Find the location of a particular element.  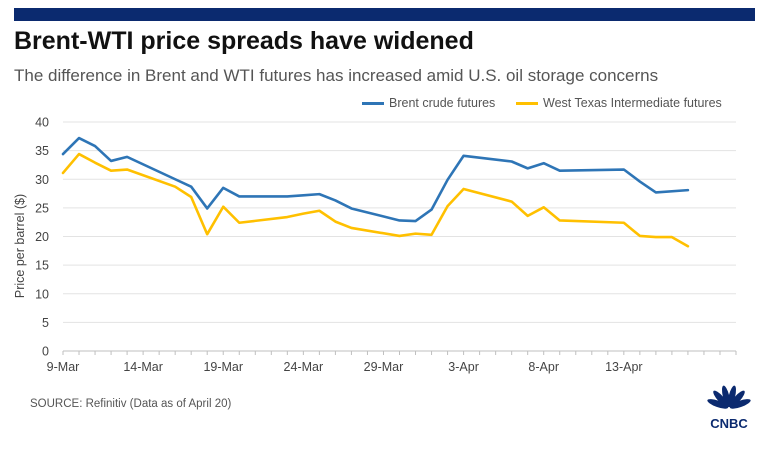

y-tick-label: 35 is located at coordinates (42, 151).